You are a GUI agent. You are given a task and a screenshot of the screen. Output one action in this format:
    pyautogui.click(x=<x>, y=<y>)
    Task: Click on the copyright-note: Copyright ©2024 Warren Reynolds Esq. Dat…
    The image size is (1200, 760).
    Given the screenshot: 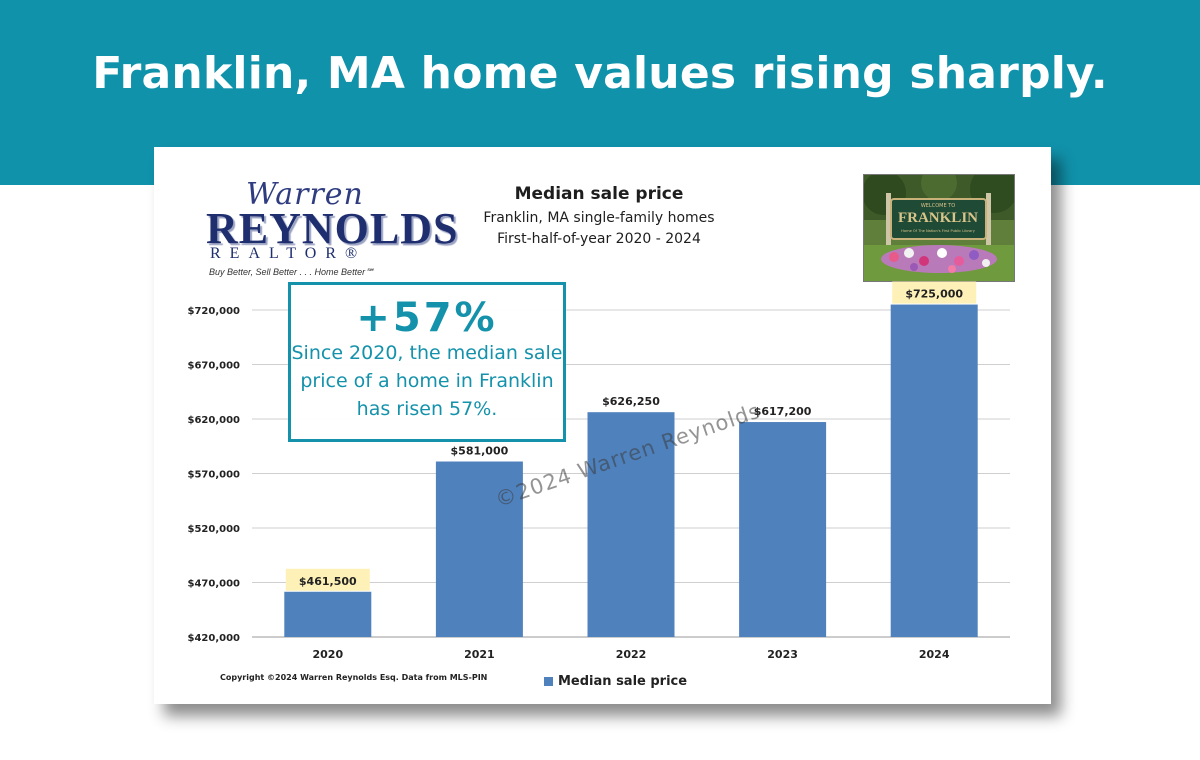 What is the action you would take?
    pyautogui.click(x=354, y=677)
    